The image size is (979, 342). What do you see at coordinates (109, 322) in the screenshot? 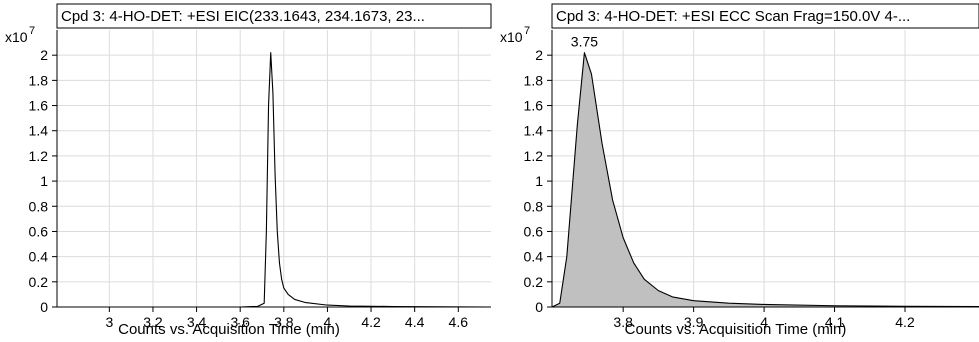
I see `x-tick-label: 3` at bounding box center [109, 322].